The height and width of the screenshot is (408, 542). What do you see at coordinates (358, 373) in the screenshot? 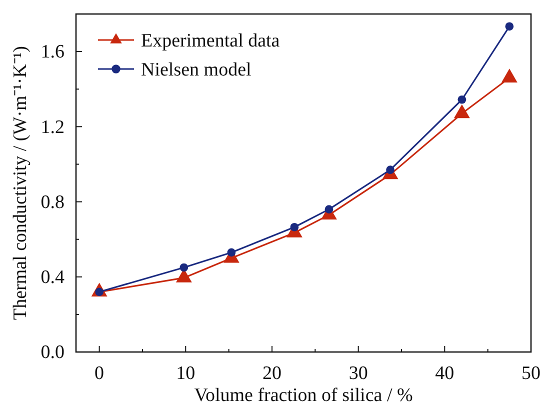
I see `x-tick-label: 30` at bounding box center [358, 373].